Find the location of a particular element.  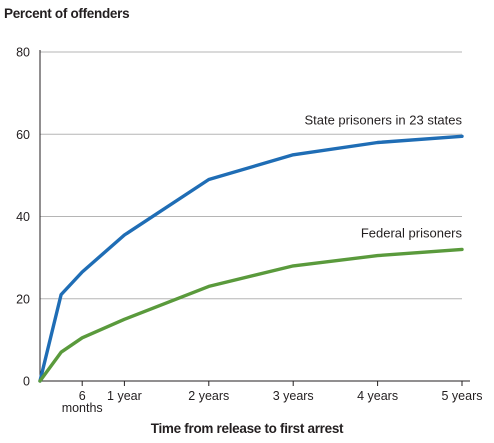

x-tick-label-0: 6 months is located at coordinates (82, 402).